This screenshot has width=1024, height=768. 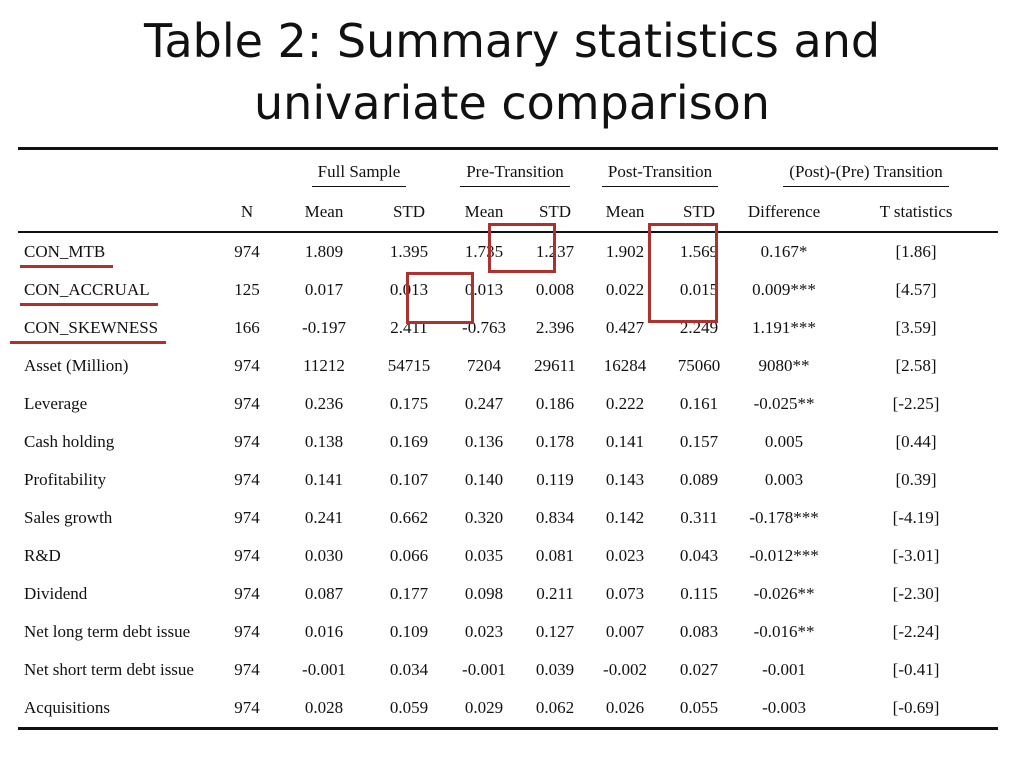 I want to click on pre-std-cell: 0.127, so click(x=555, y=631).